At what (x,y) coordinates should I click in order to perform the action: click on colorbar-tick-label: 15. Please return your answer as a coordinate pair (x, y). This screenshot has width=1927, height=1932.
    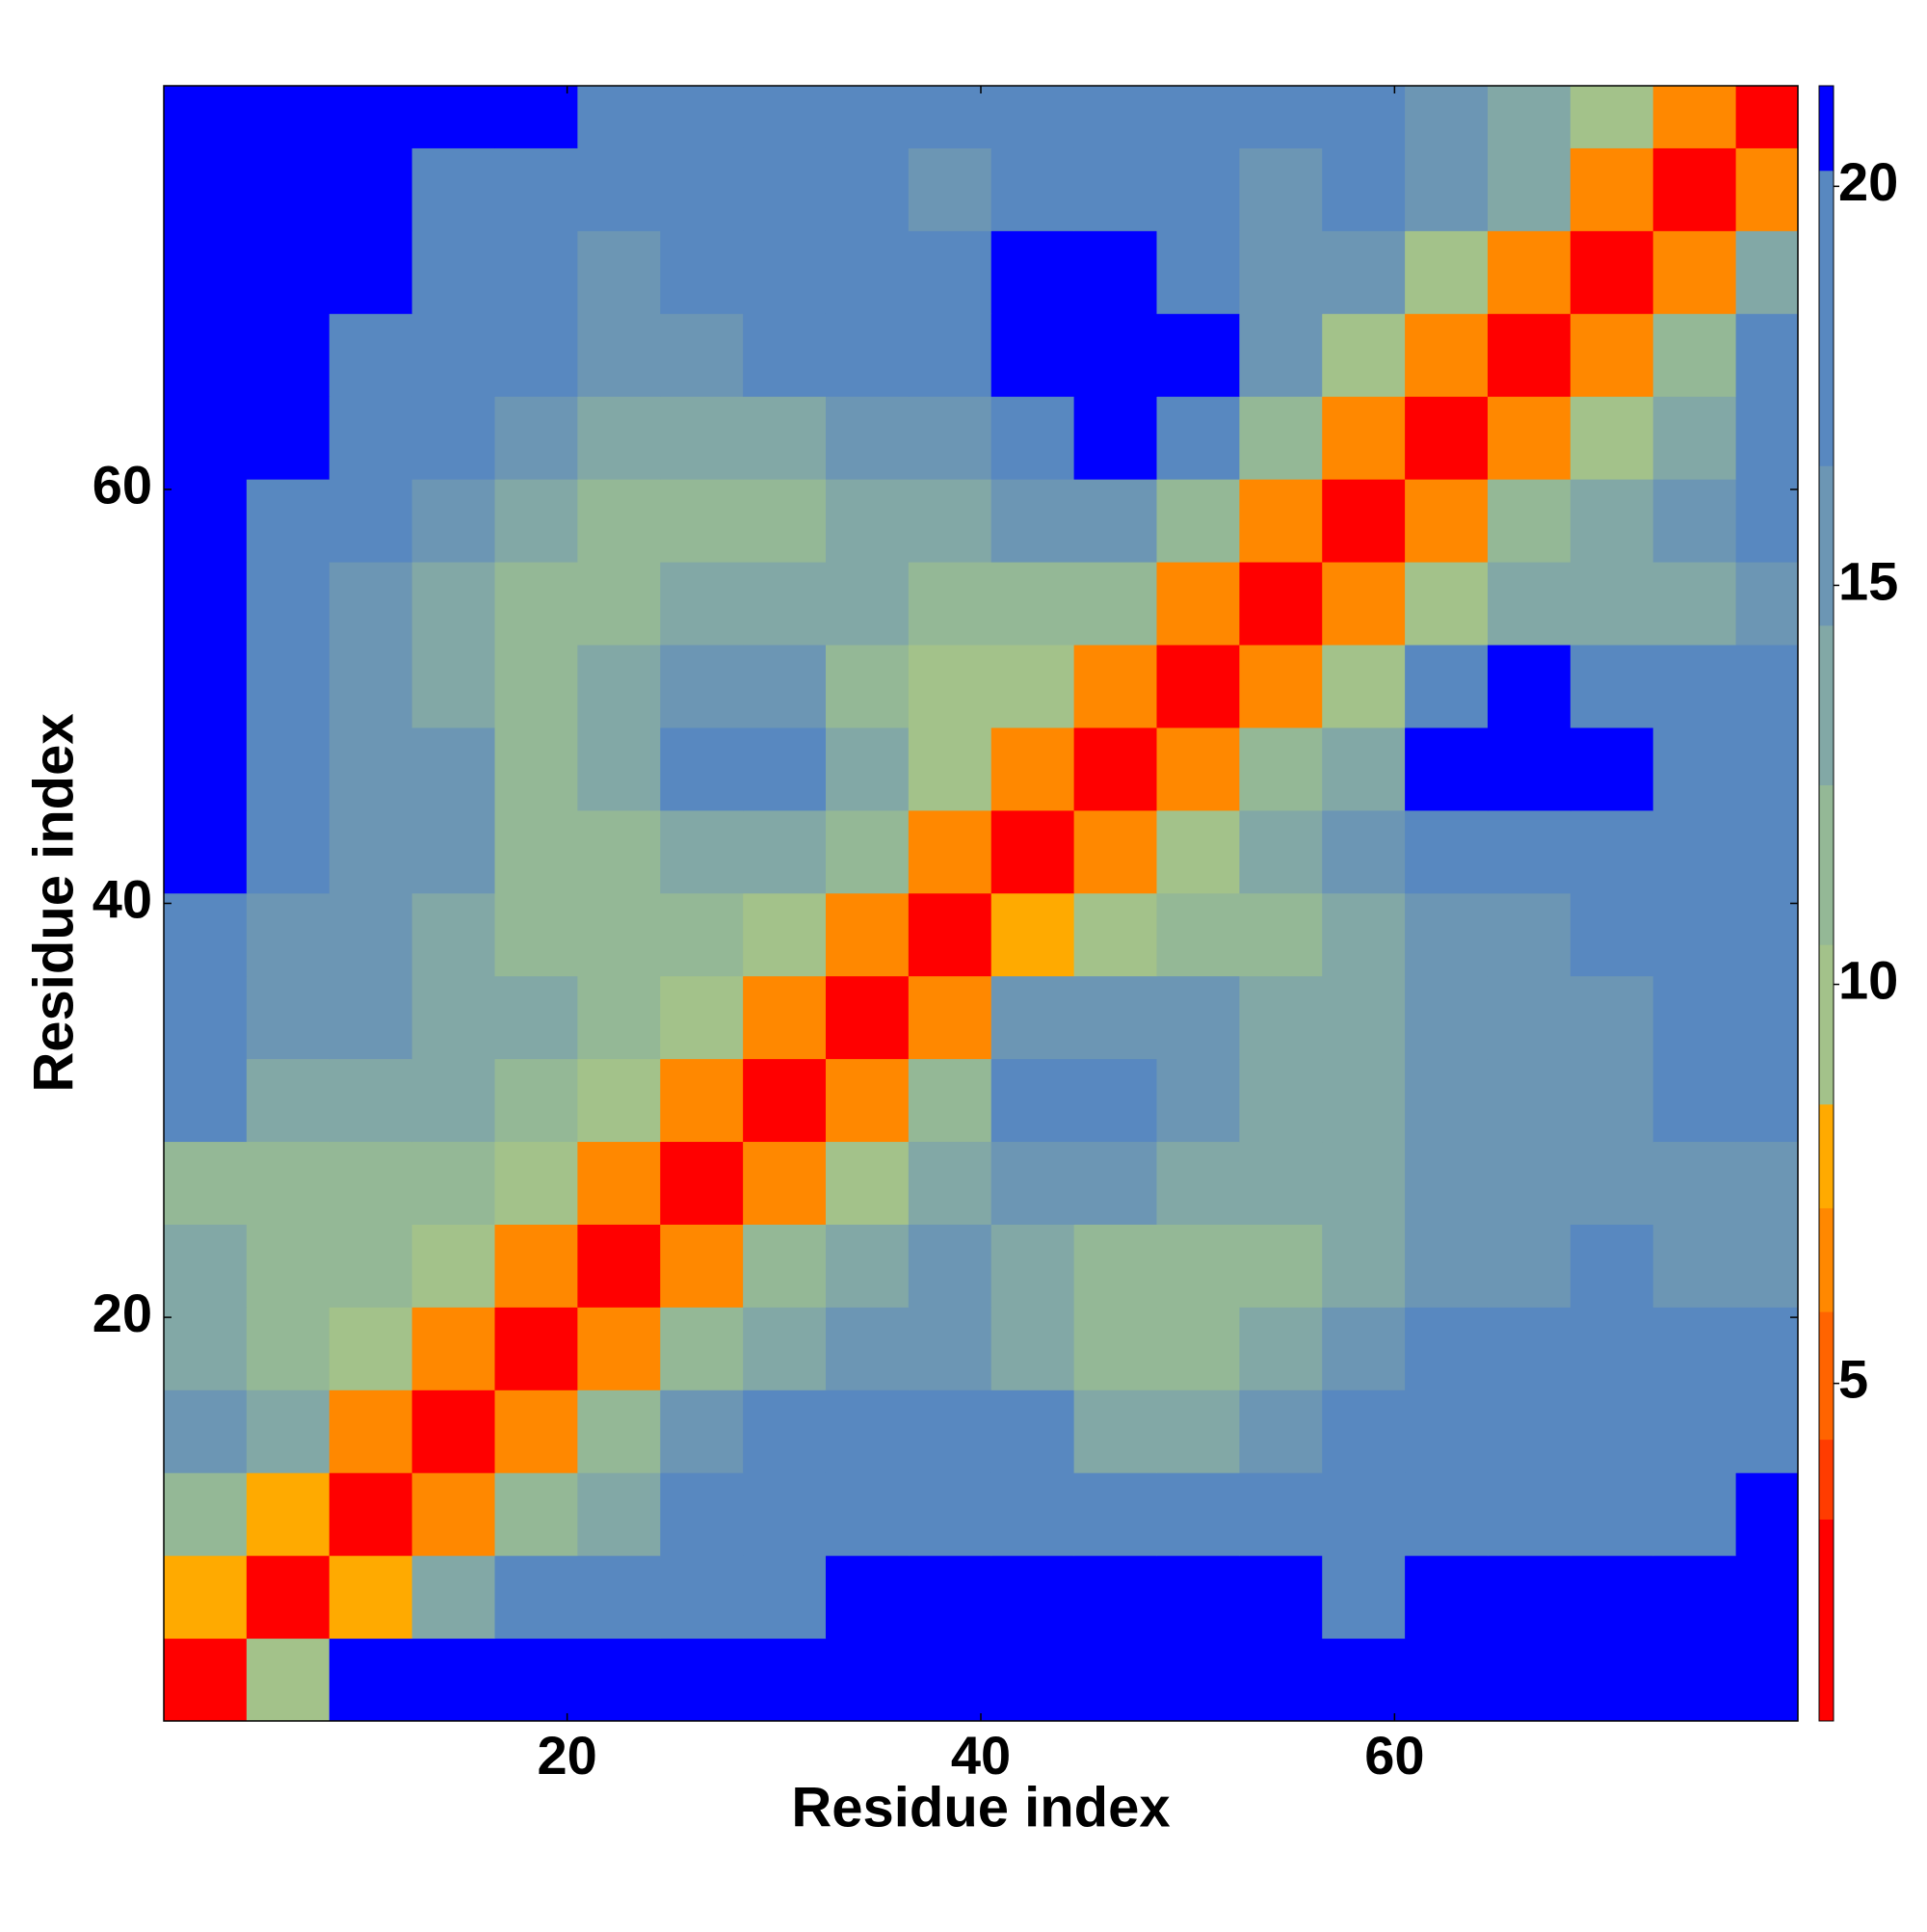
    Looking at the image, I should click on (1868, 580).